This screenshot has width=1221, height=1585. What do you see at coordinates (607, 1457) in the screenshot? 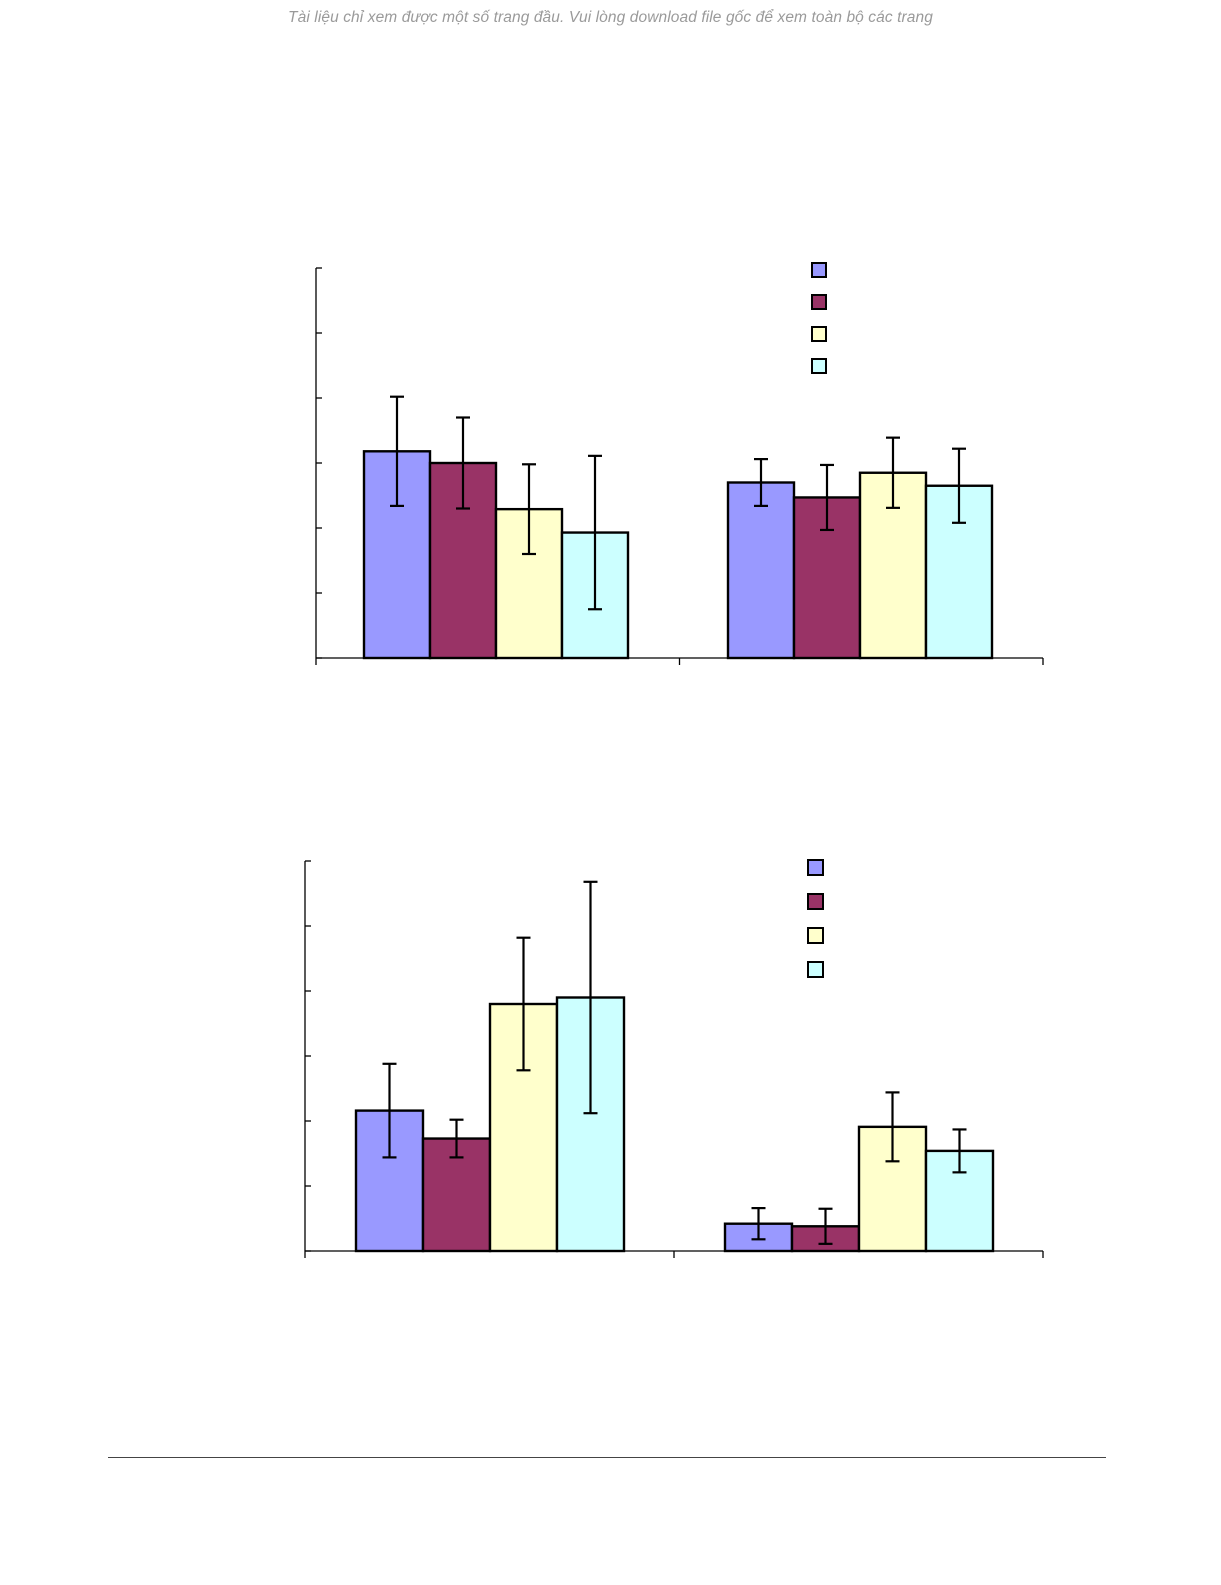
I see `footer-divider` at bounding box center [607, 1457].